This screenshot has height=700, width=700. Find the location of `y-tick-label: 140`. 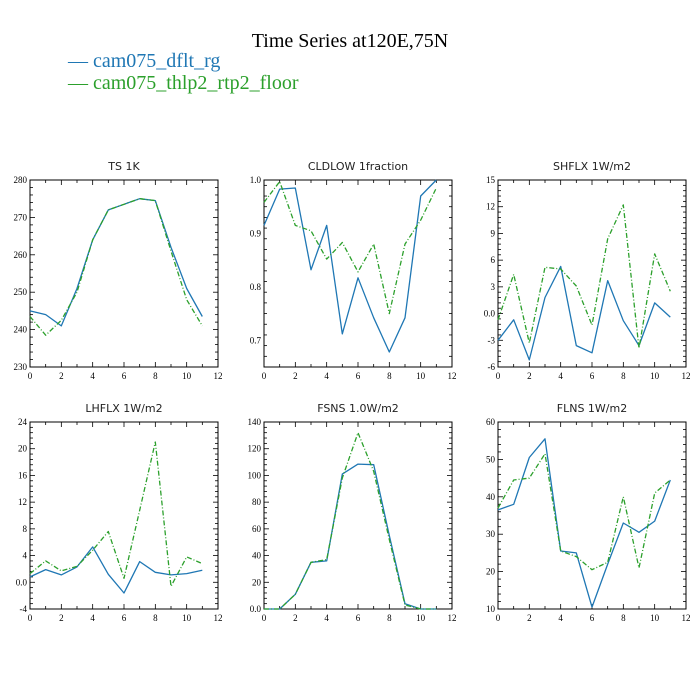

y-tick-label: 140 is located at coordinates (255, 422).